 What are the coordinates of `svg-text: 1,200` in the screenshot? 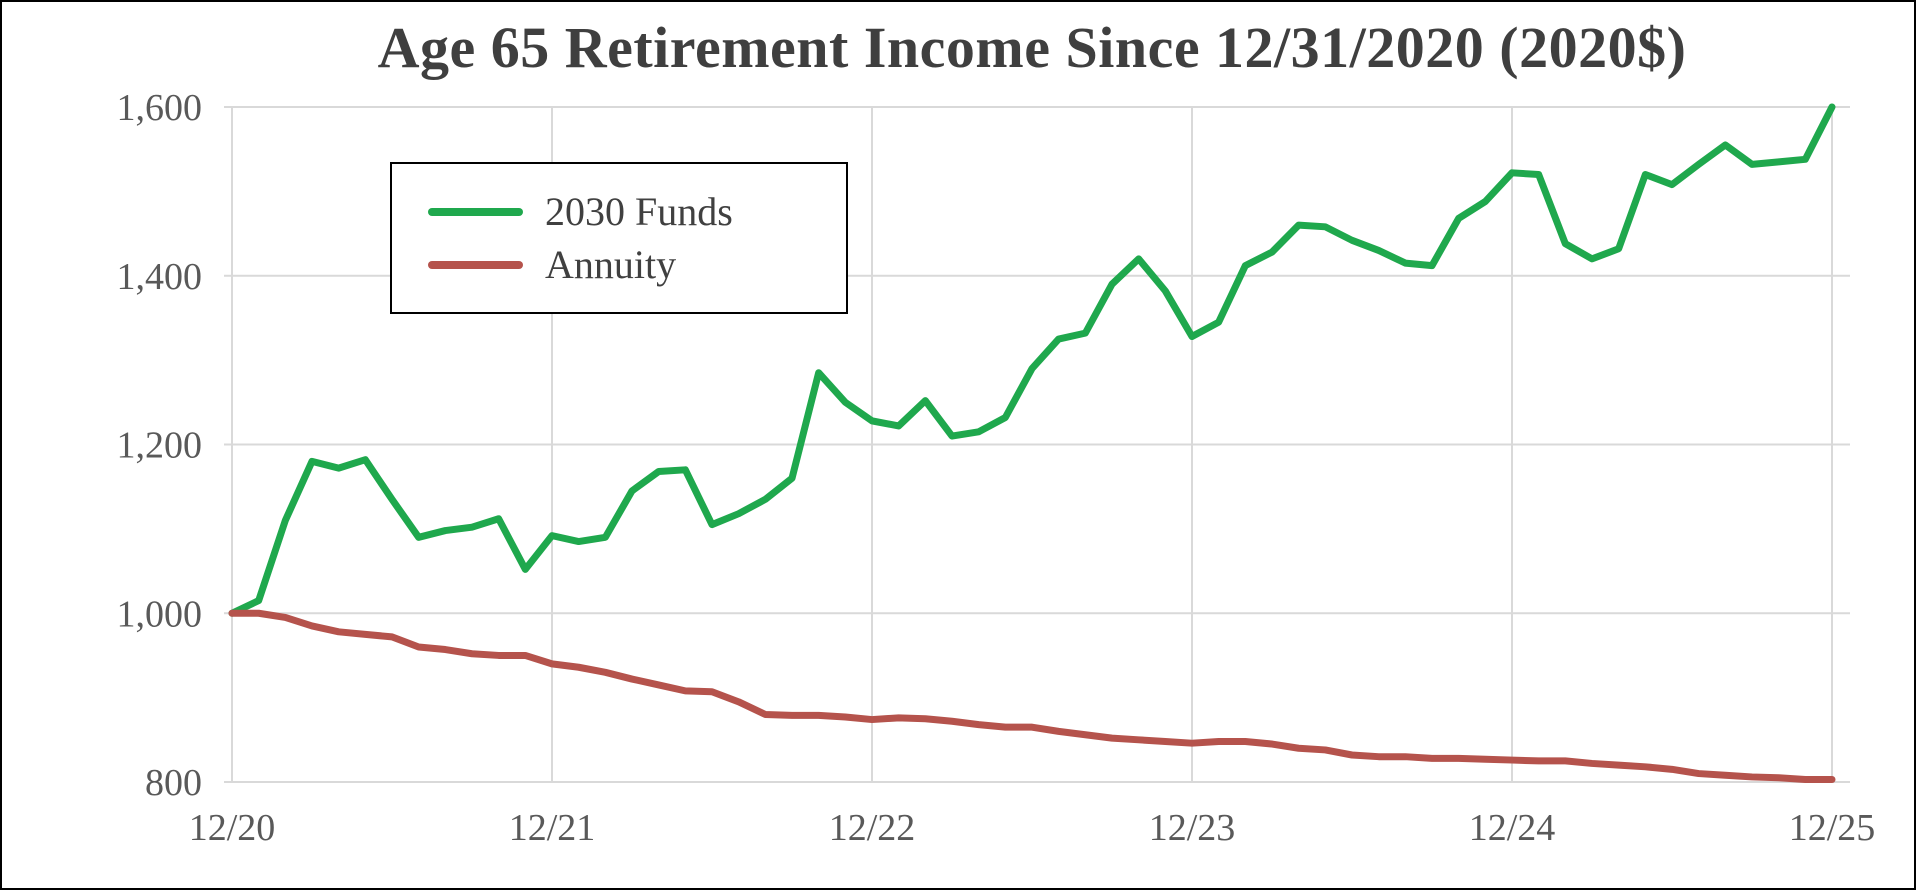 It's located at (160, 446).